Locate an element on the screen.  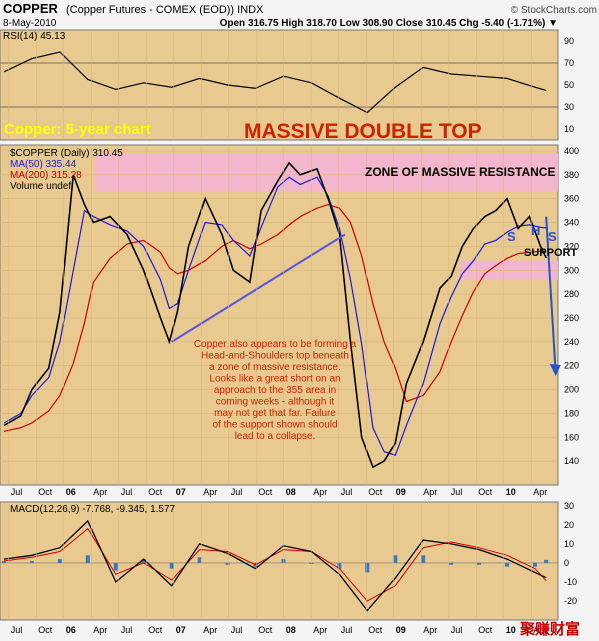
price-tick-label: 260 is located at coordinates (571, 318).